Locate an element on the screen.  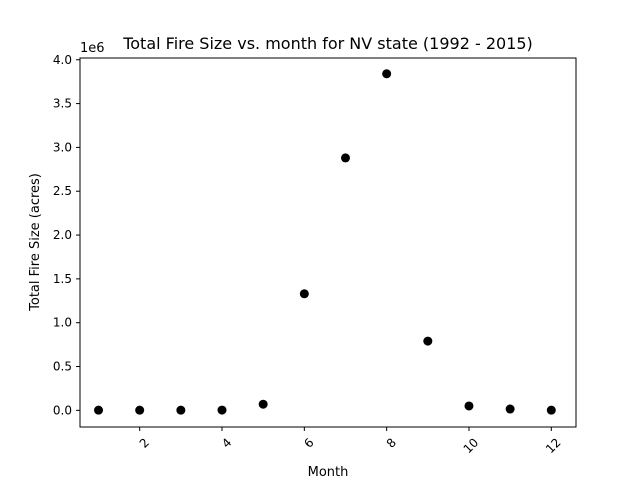
y-tick-label: 1.5 is located at coordinates (62, 279).